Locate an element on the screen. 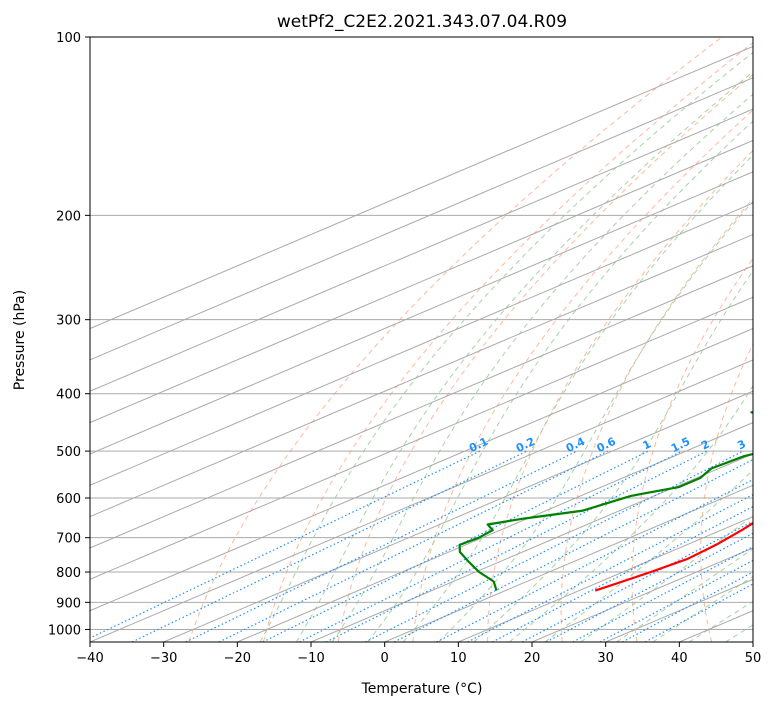  y-tick-label: 1000 is located at coordinates (64, 630).